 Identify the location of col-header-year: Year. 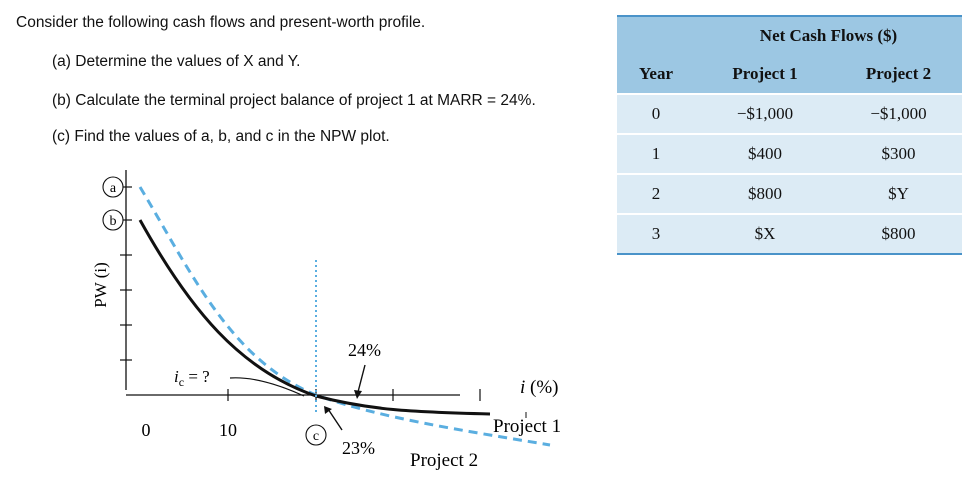
(656, 73).